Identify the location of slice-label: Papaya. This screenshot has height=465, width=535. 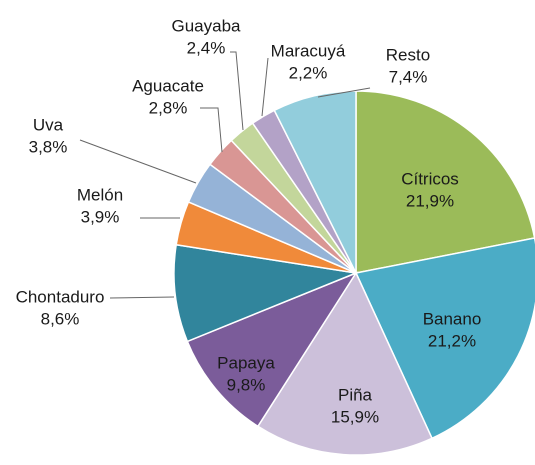
(246, 362).